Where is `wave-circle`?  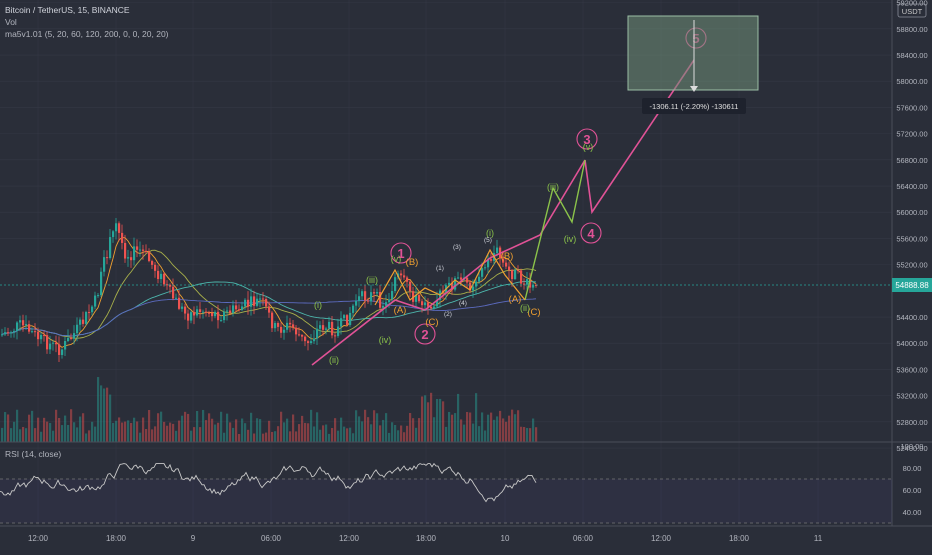 wave-circle is located at coordinates (401, 253).